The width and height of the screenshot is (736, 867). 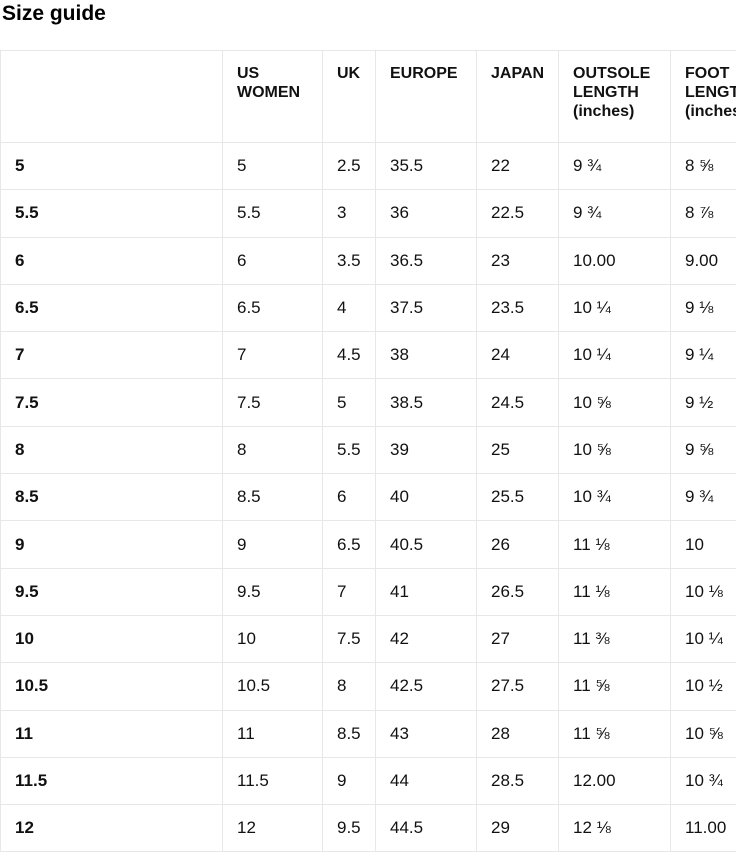 I want to click on row-label-cell: 9, so click(x=111, y=544).